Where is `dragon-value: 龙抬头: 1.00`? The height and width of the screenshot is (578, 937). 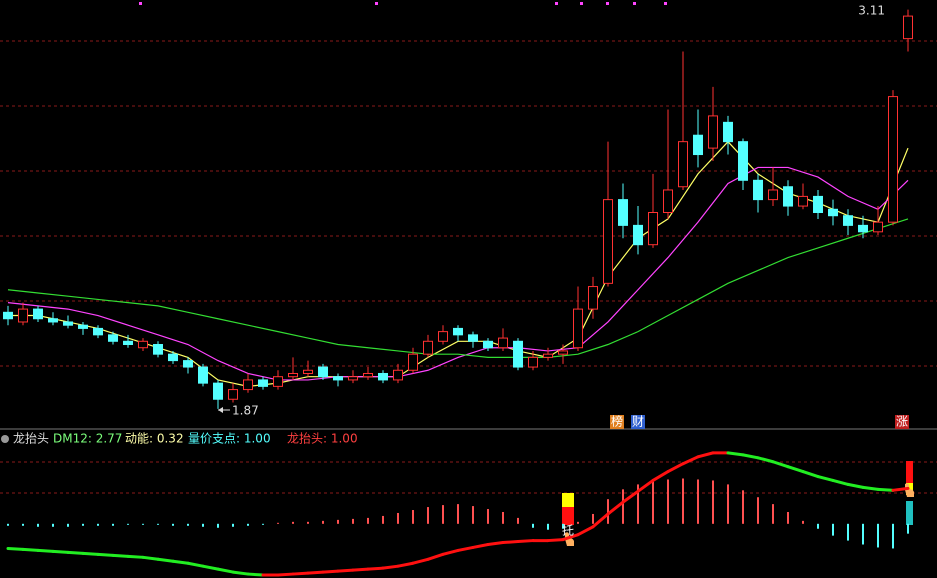 dragon-value: 龙抬头: 1.00 is located at coordinates (322, 439).